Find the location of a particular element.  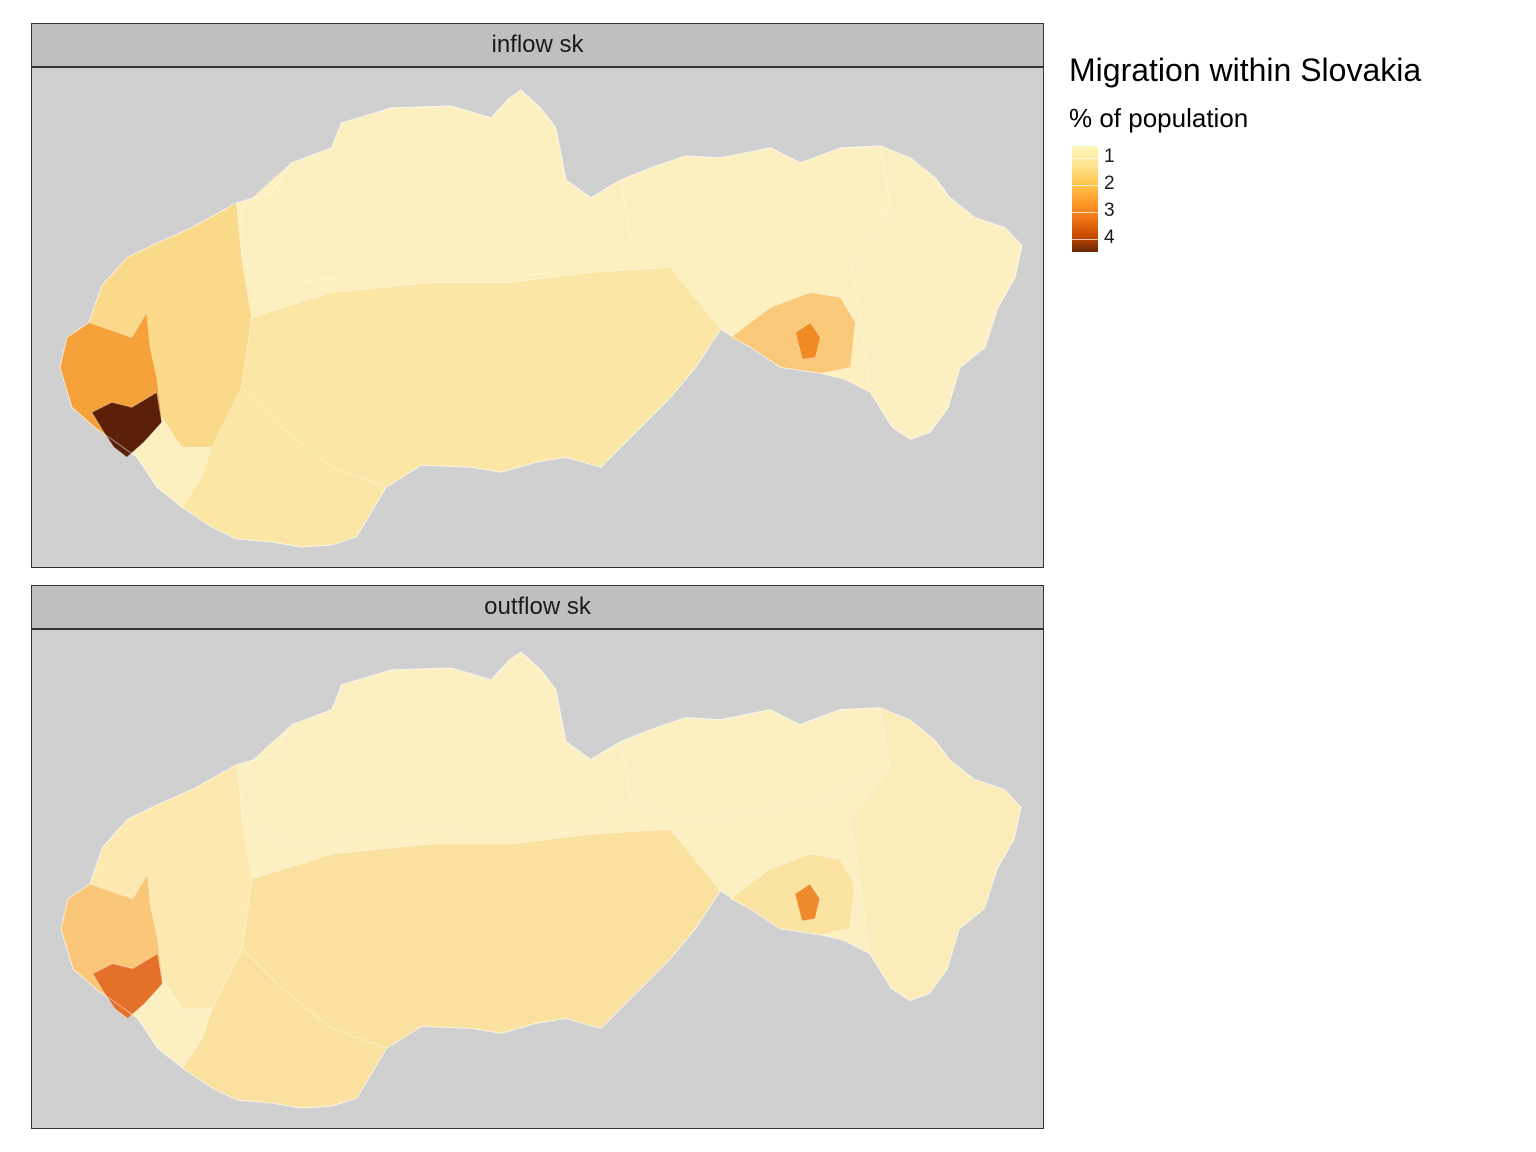

legend-subtitle: % of population is located at coordinates (1159, 118).